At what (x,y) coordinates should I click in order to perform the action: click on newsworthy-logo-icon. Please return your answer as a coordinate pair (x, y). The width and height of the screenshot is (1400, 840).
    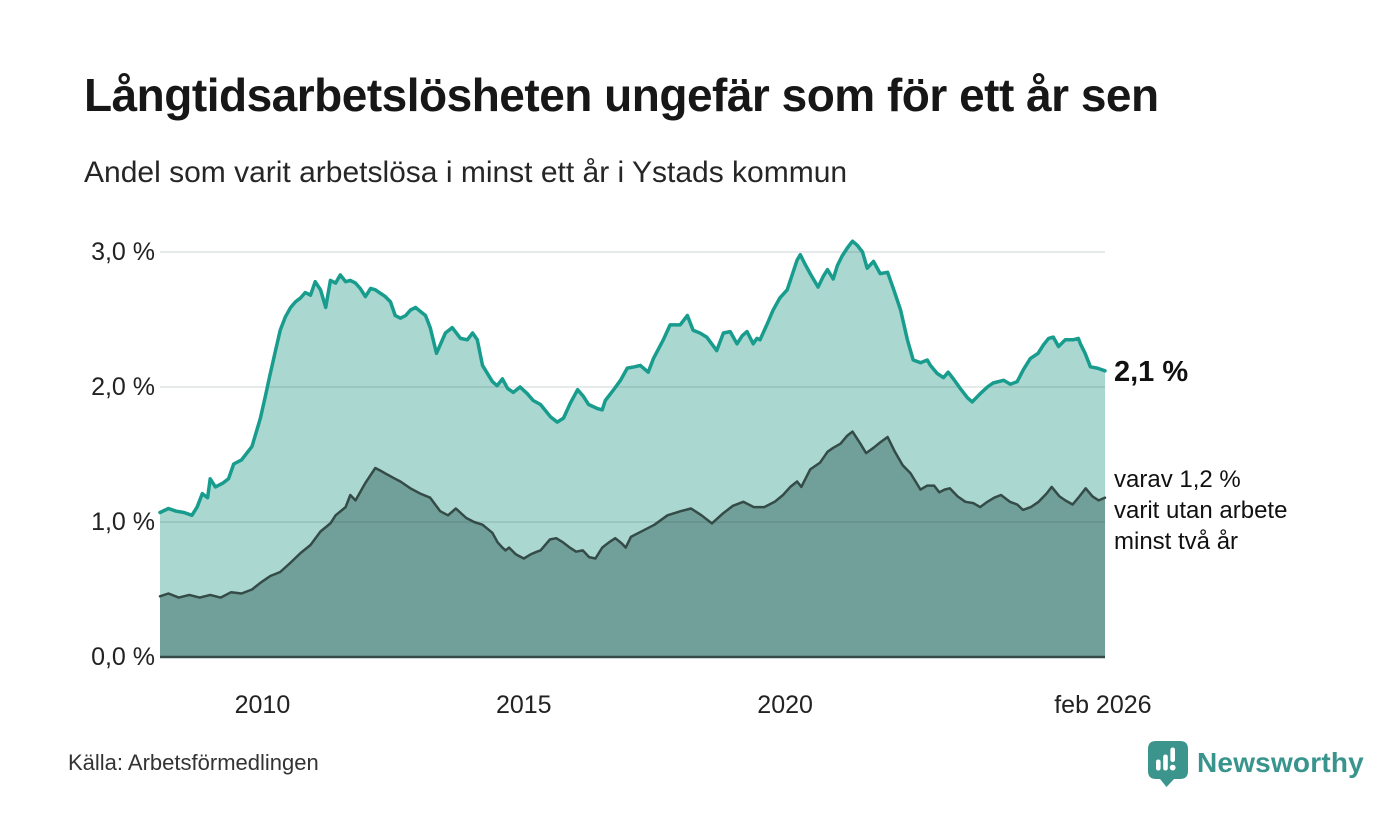
    Looking at the image, I should click on (1168, 764).